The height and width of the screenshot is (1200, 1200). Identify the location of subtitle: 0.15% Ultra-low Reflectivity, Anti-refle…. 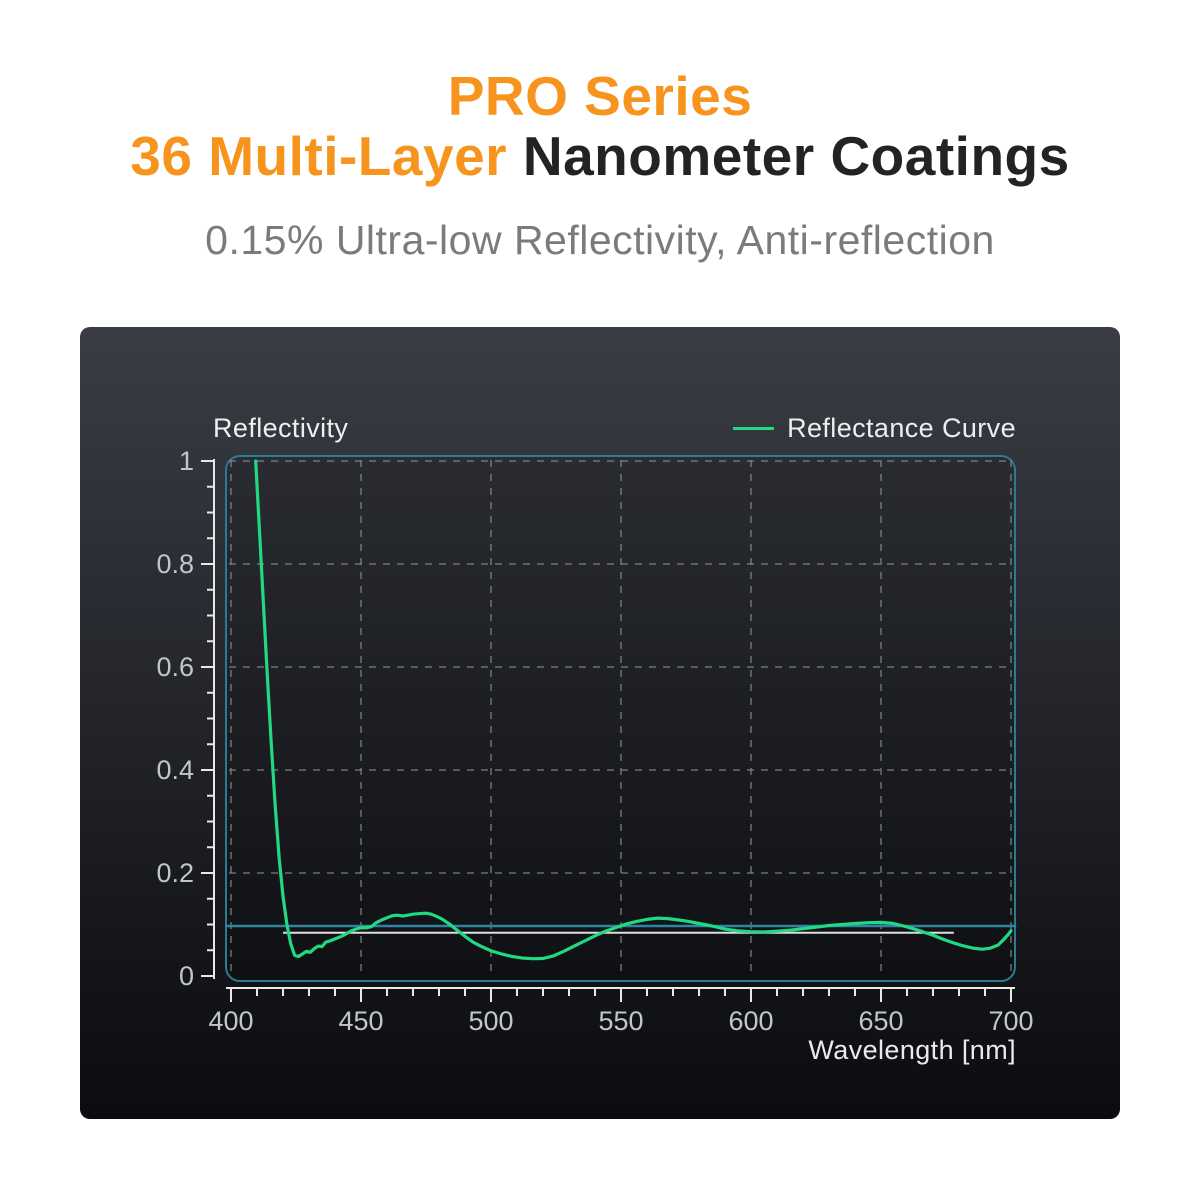
(600, 240).